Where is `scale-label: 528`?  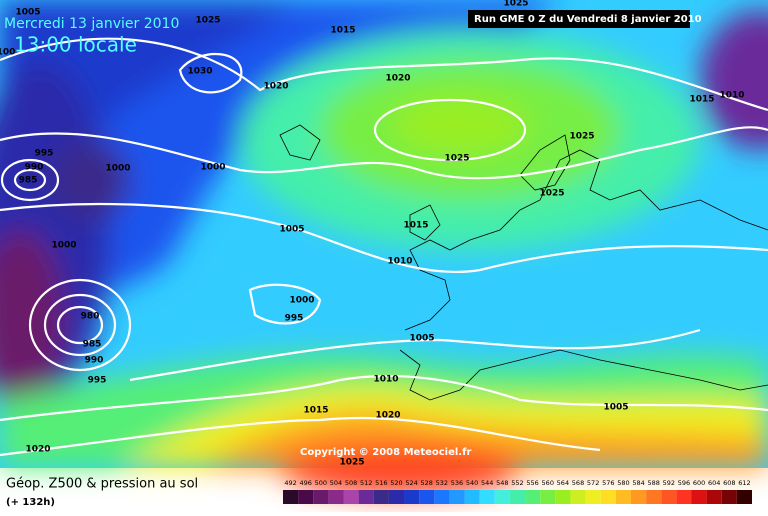
scale-label: 528 is located at coordinates (427, 483).